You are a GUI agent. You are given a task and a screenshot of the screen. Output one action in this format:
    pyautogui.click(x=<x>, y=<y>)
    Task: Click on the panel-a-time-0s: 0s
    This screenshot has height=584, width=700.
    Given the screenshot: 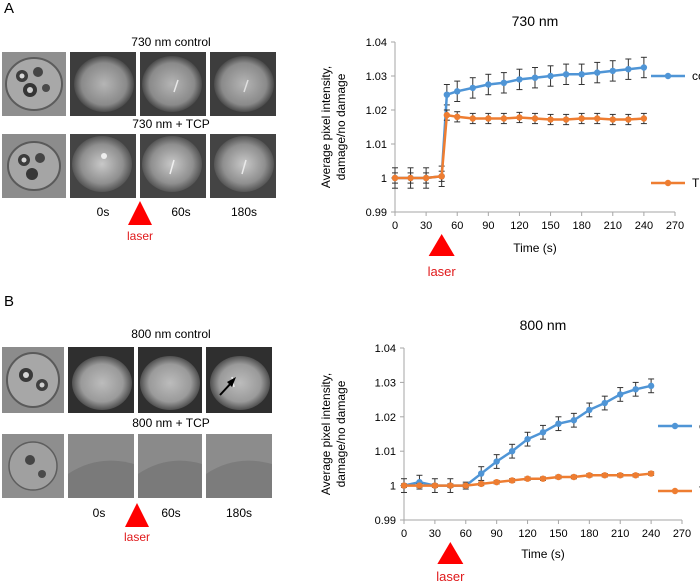 What is the action you would take?
    pyautogui.click(x=103, y=212)
    